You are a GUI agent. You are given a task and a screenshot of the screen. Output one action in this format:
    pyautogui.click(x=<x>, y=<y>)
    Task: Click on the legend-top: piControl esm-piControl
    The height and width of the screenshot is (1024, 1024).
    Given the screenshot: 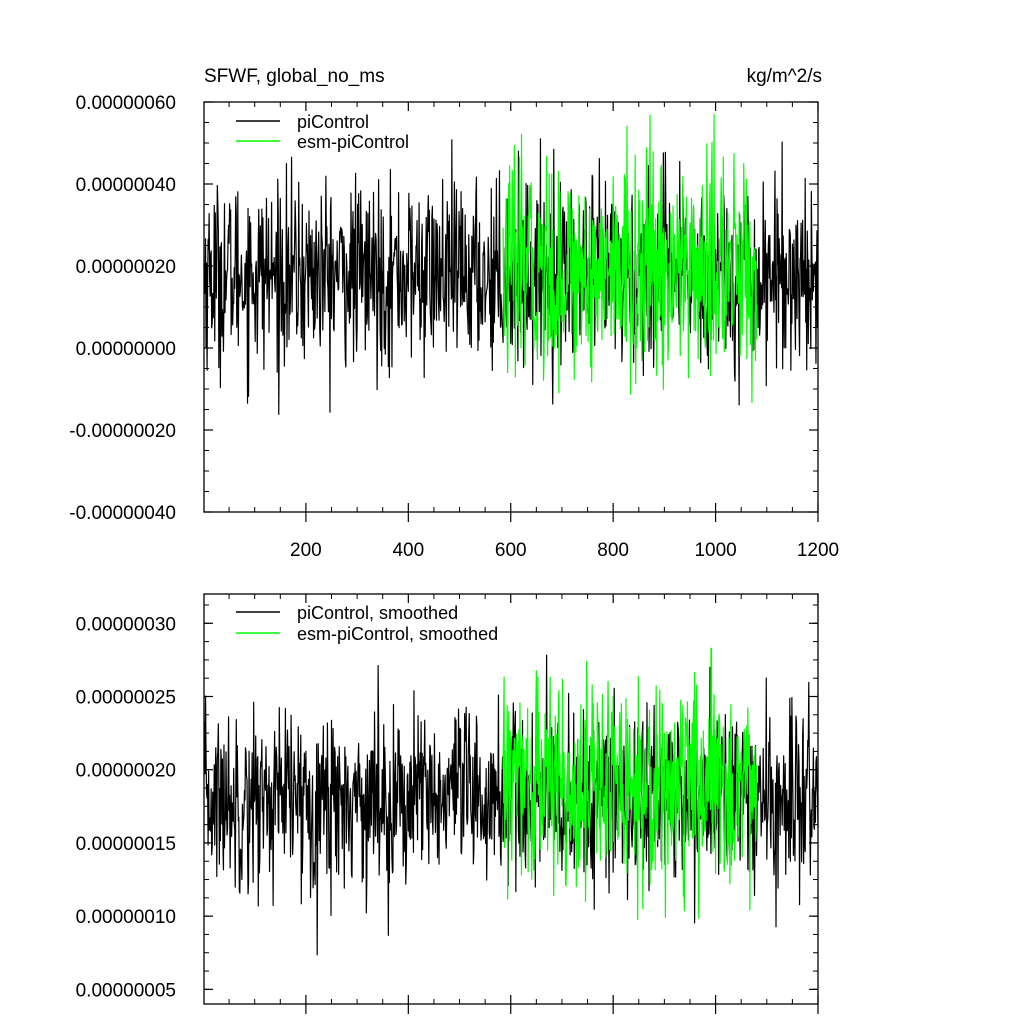 What is the action you would take?
    pyautogui.click(x=322, y=132)
    